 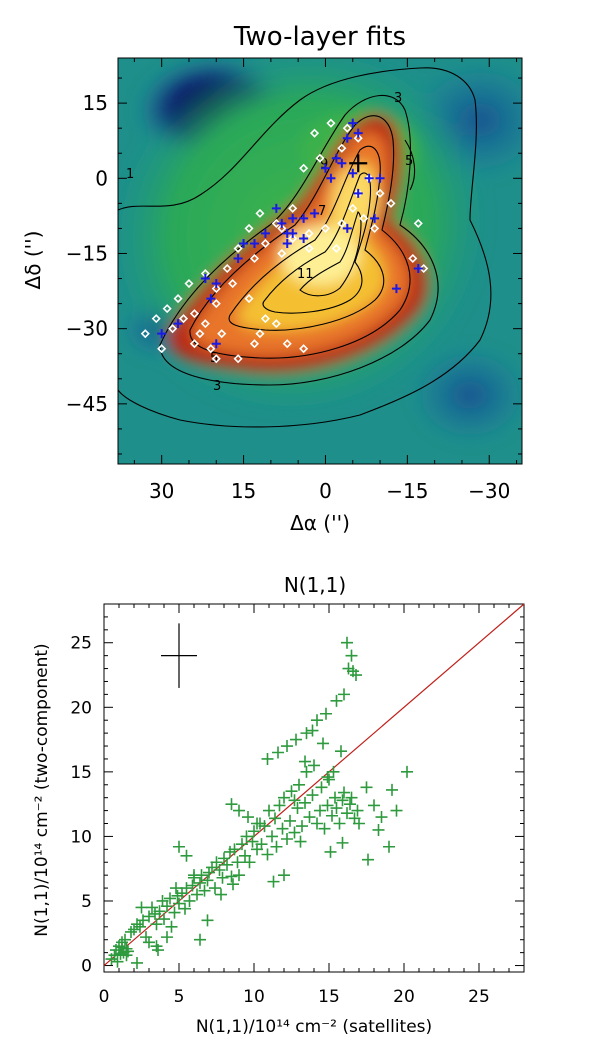 I want to click on contour-label-9: 9, so click(x=324, y=164).